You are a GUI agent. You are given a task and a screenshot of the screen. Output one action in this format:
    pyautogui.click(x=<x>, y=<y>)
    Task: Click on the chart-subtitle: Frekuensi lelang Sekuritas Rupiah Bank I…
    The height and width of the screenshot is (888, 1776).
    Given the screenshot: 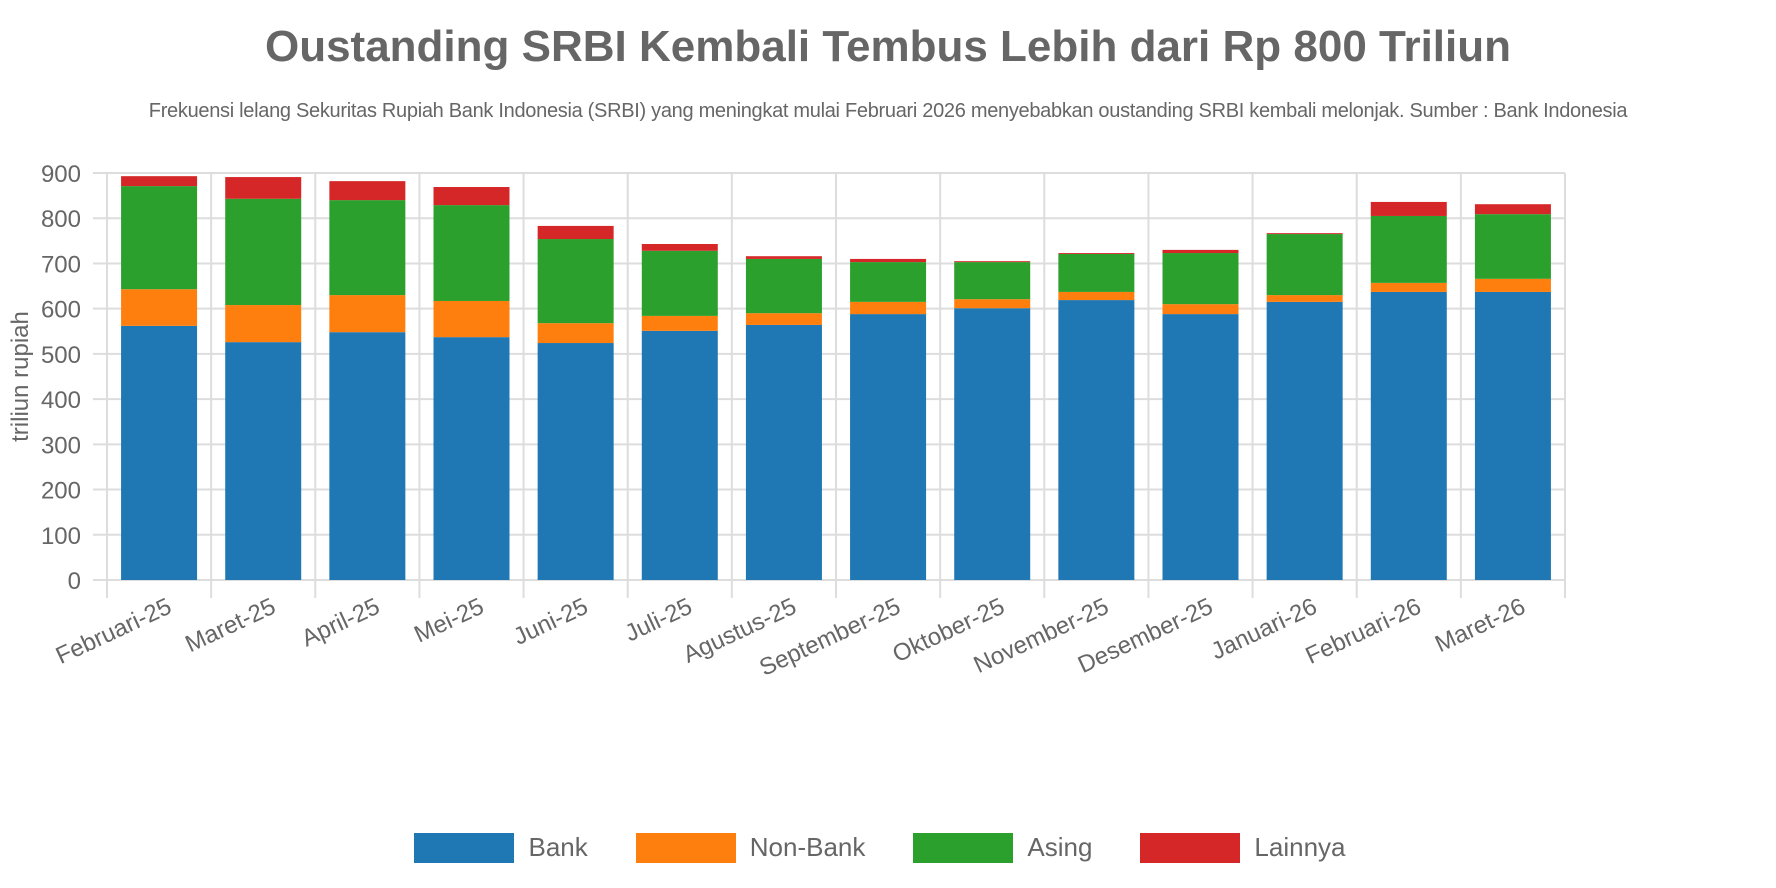 What is the action you would take?
    pyautogui.click(x=888, y=111)
    